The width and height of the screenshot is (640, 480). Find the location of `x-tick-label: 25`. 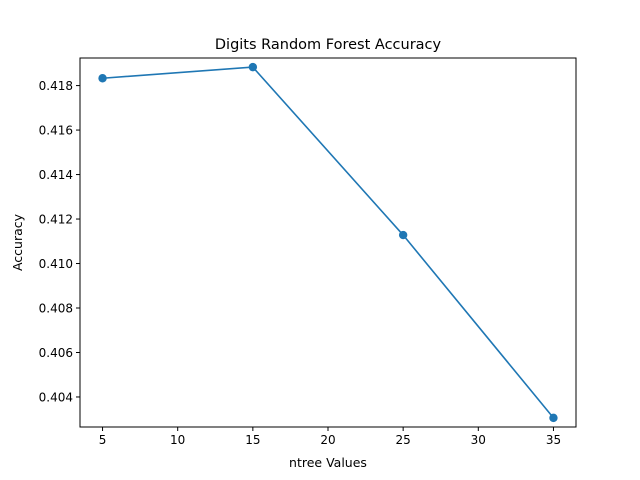

x-tick-label: 25 is located at coordinates (403, 440).